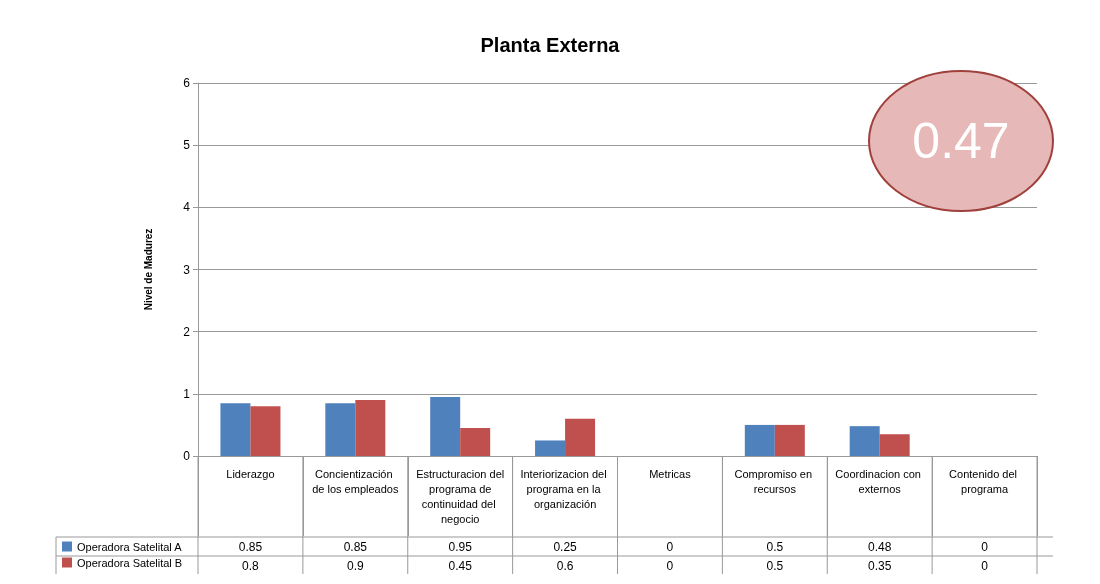  What do you see at coordinates (670, 473) in the screenshot?
I see `x-tick-label: Metricas` at bounding box center [670, 473].